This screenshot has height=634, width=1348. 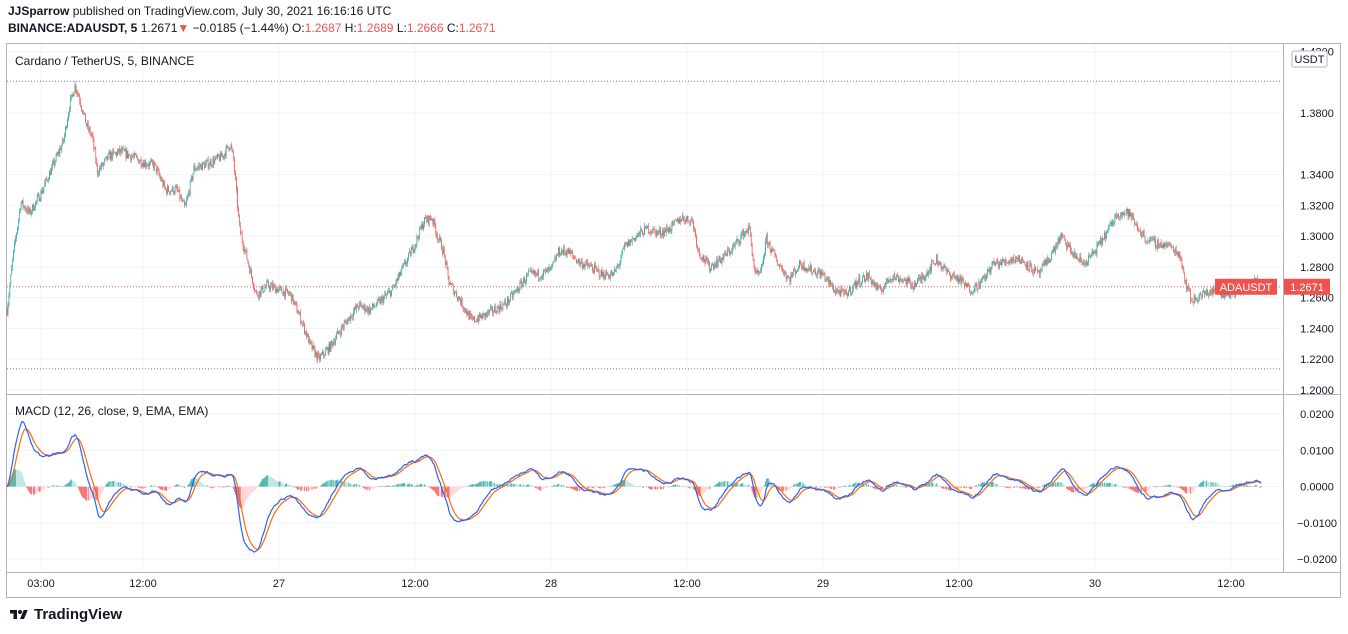 What do you see at coordinates (78, 614) in the screenshot?
I see `footer-brand-text: TradingView` at bounding box center [78, 614].